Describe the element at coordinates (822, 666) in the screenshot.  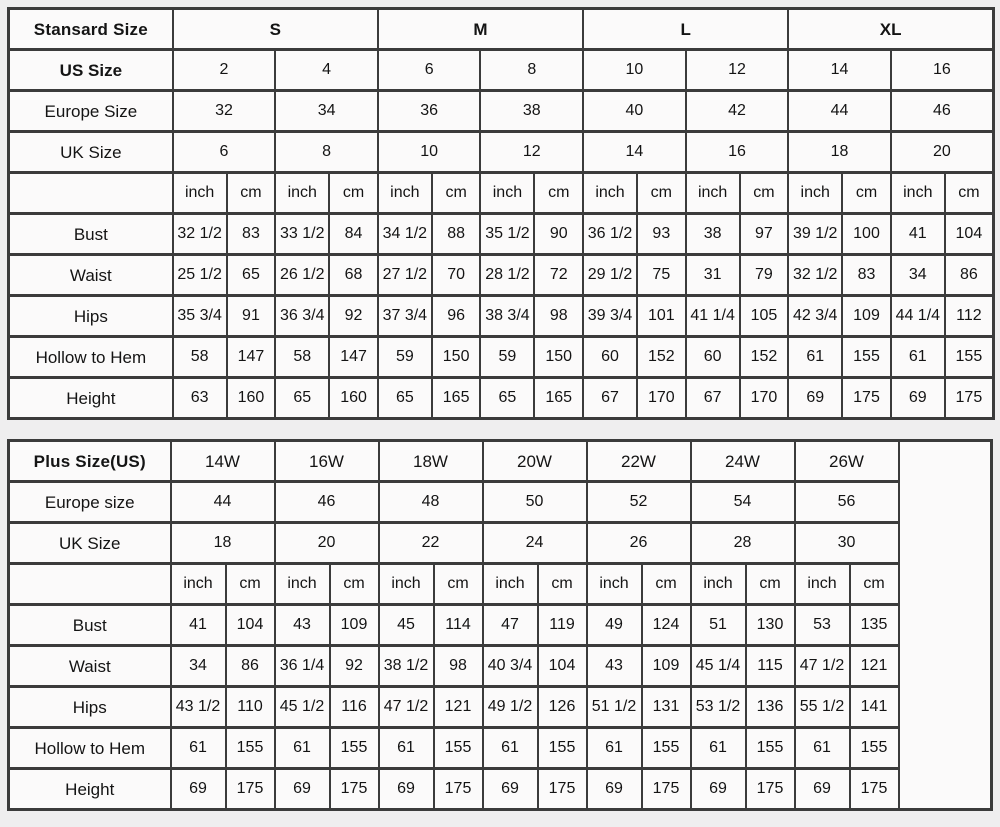
I see `measurement-cell: 47 1/2` at that location.